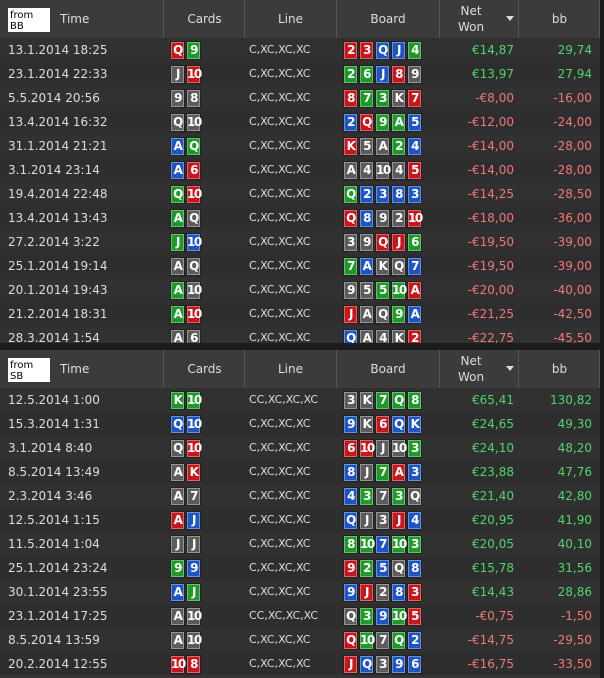 This screenshot has width=604, height=678. I want to click on time: 5.5.2014 20:56, so click(54, 98).